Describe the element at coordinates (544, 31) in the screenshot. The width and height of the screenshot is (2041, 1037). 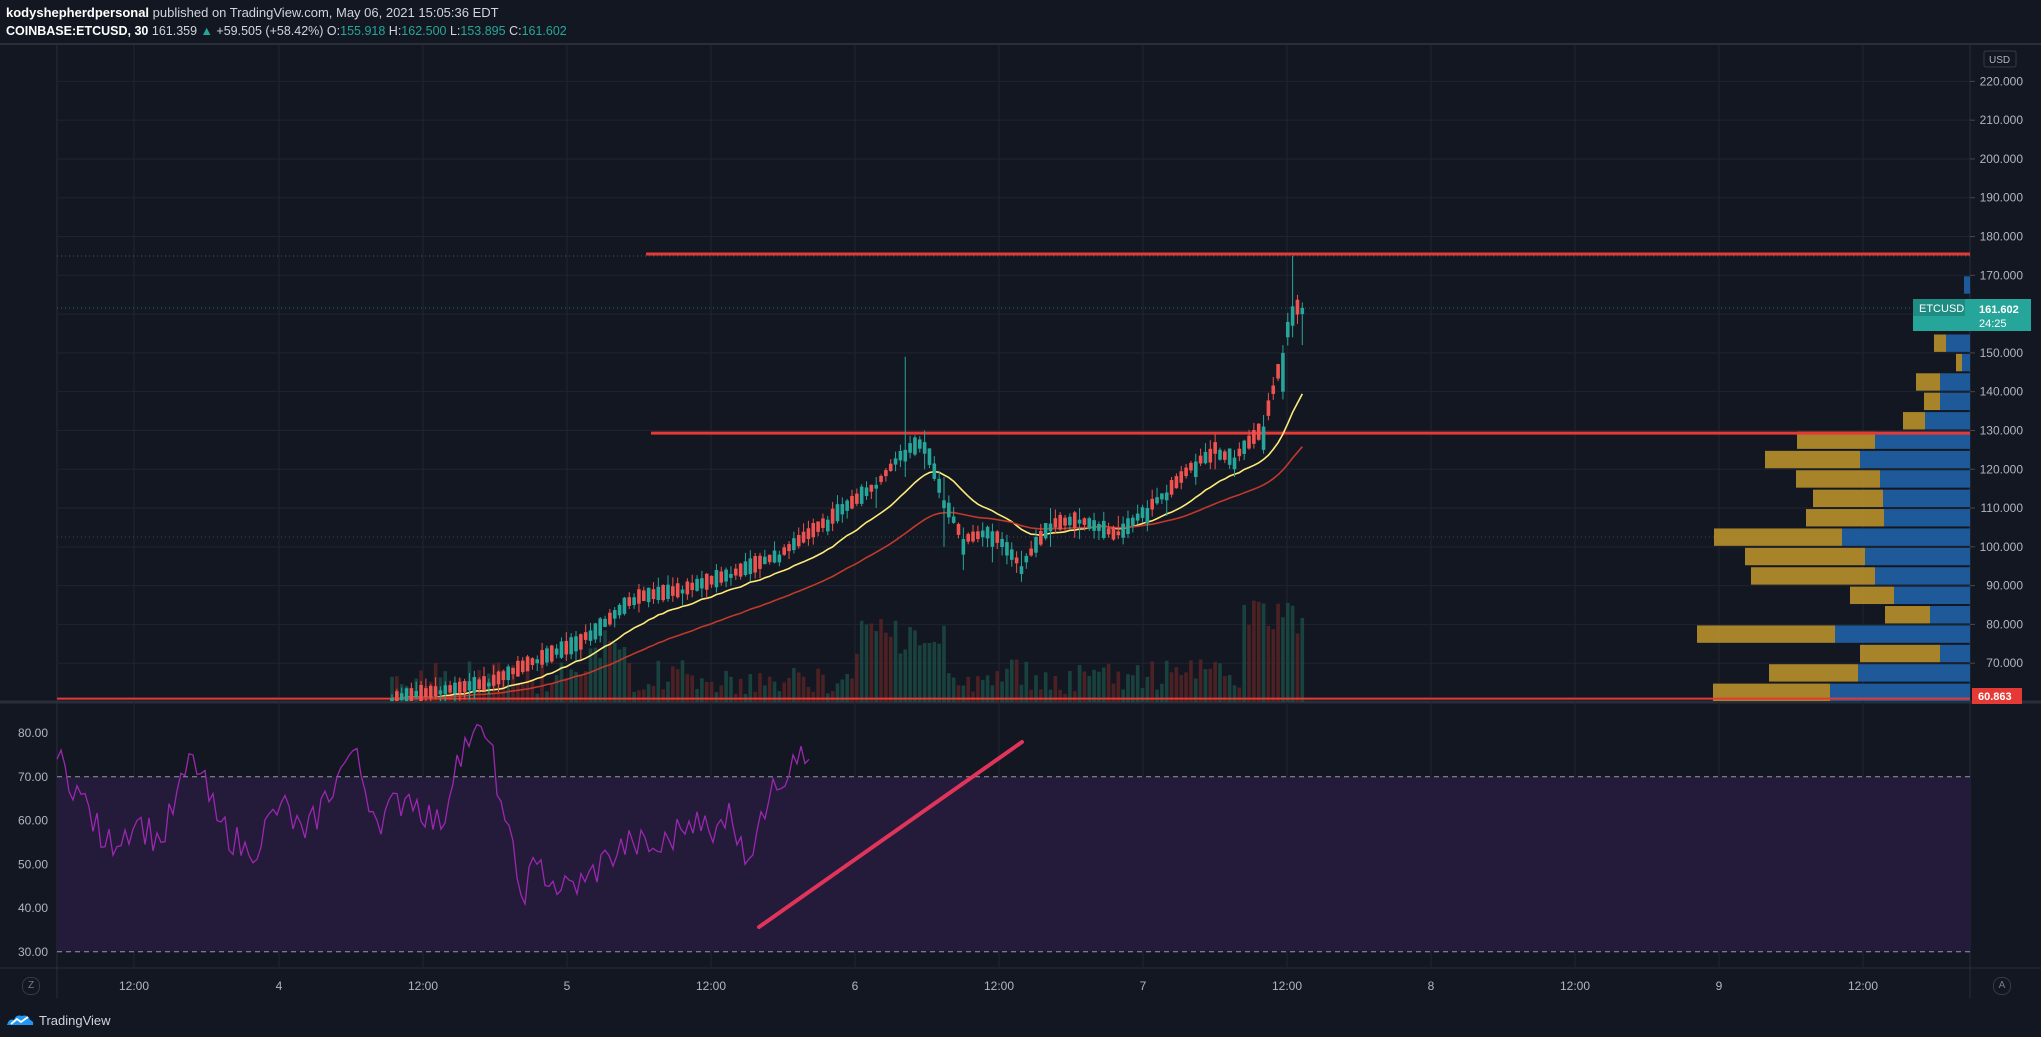
I see `close-value: 161.602` at that location.